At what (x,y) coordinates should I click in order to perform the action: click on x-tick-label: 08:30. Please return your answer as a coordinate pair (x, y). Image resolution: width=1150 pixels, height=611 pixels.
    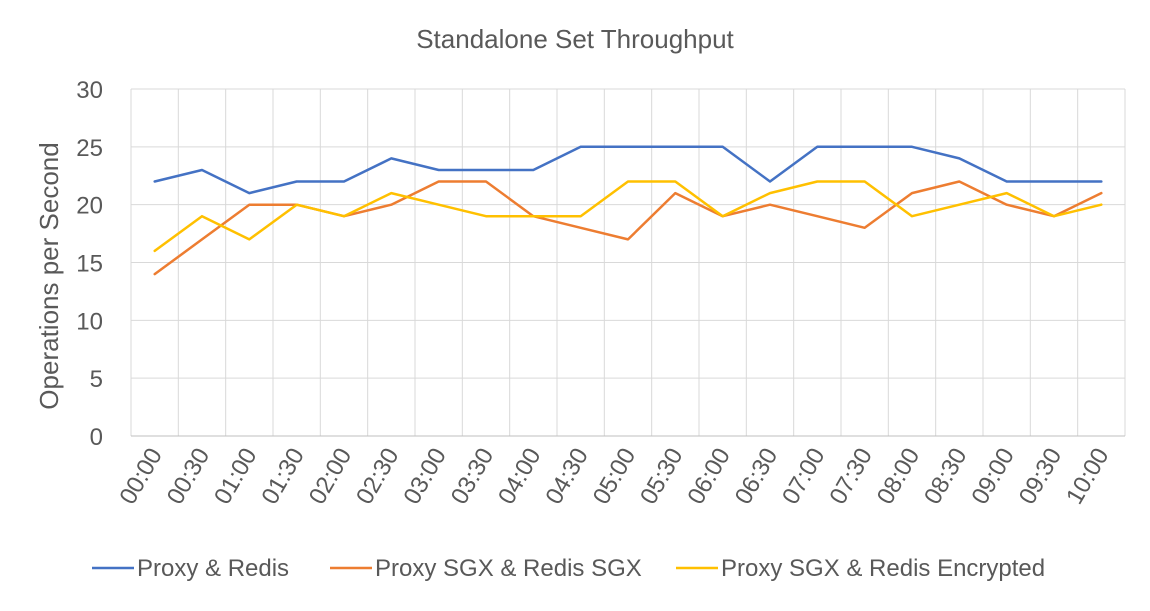
    Looking at the image, I should click on (945, 476).